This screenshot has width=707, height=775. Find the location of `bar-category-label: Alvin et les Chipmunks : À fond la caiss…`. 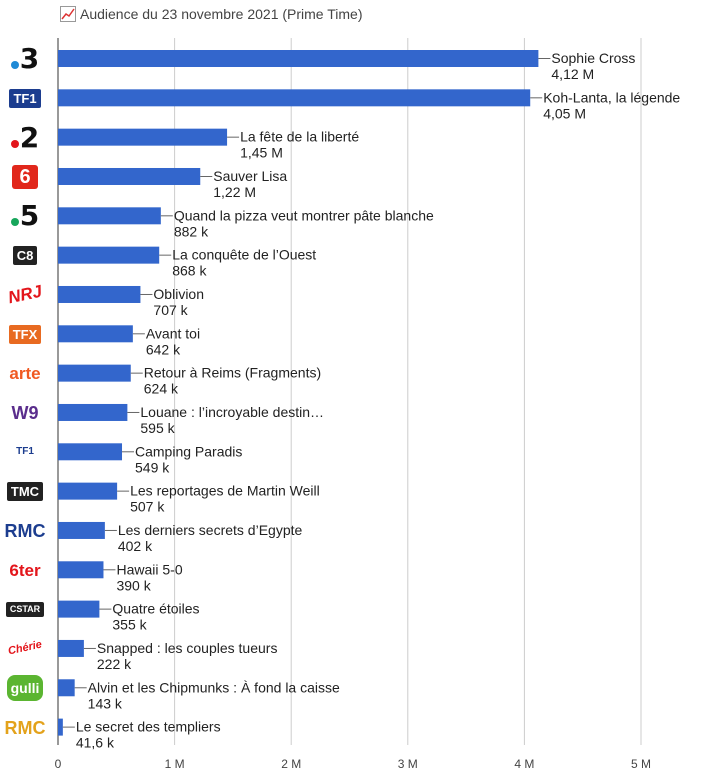

bar-category-label: Alvin et les Chipmunks : À fond la caiss… is located at coordinates (214, 687).